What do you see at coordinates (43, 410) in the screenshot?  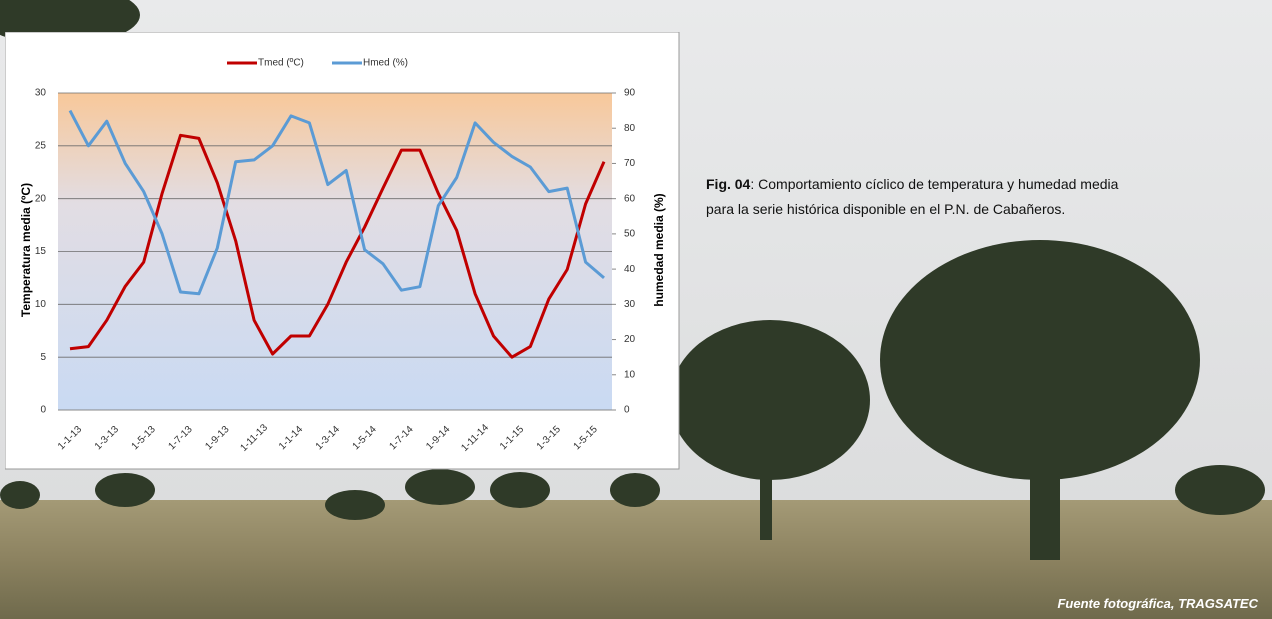 I see `y-tick-label: 0` at bounding box center [43, 410].